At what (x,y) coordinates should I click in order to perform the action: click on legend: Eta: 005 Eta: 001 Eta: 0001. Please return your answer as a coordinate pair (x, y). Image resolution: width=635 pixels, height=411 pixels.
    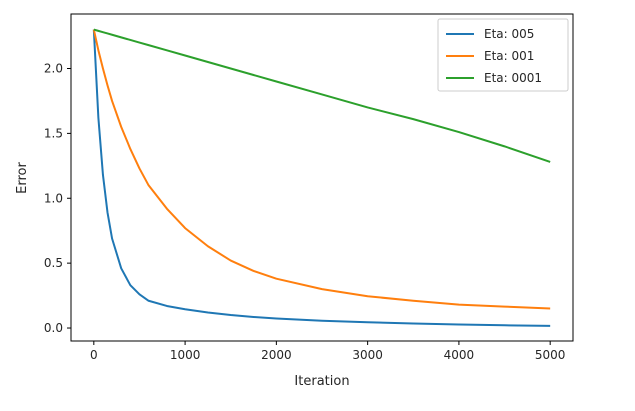
    Looking at the image, I should click on (503, 55).